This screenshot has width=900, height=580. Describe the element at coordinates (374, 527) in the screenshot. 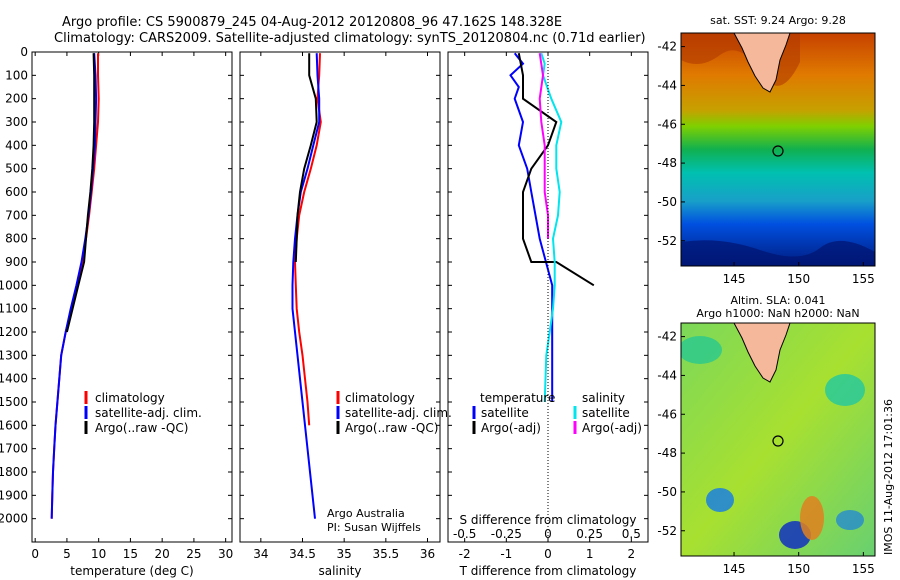

I see `credit-line2: PI: Susan Wijffels` at that location.